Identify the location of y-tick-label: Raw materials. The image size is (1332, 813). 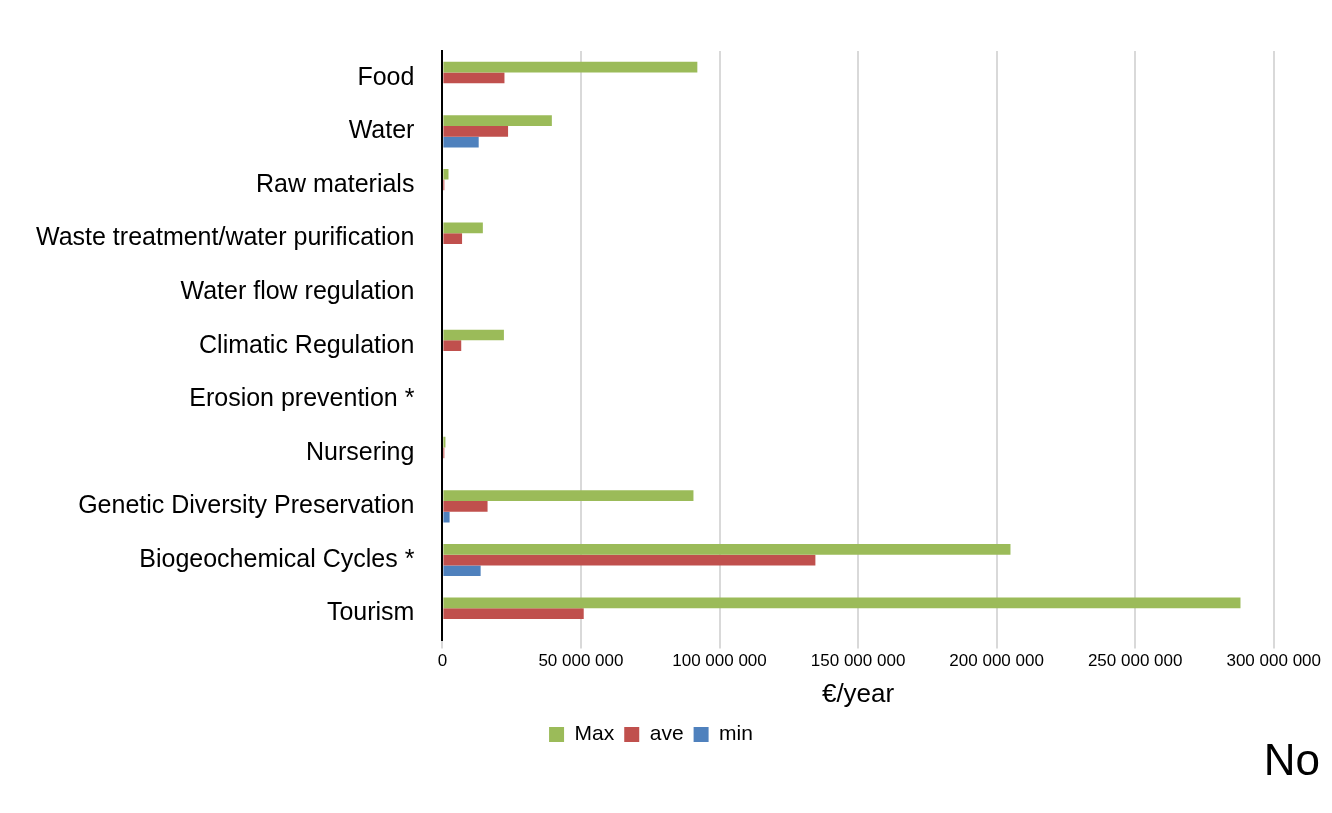
(335, 182).